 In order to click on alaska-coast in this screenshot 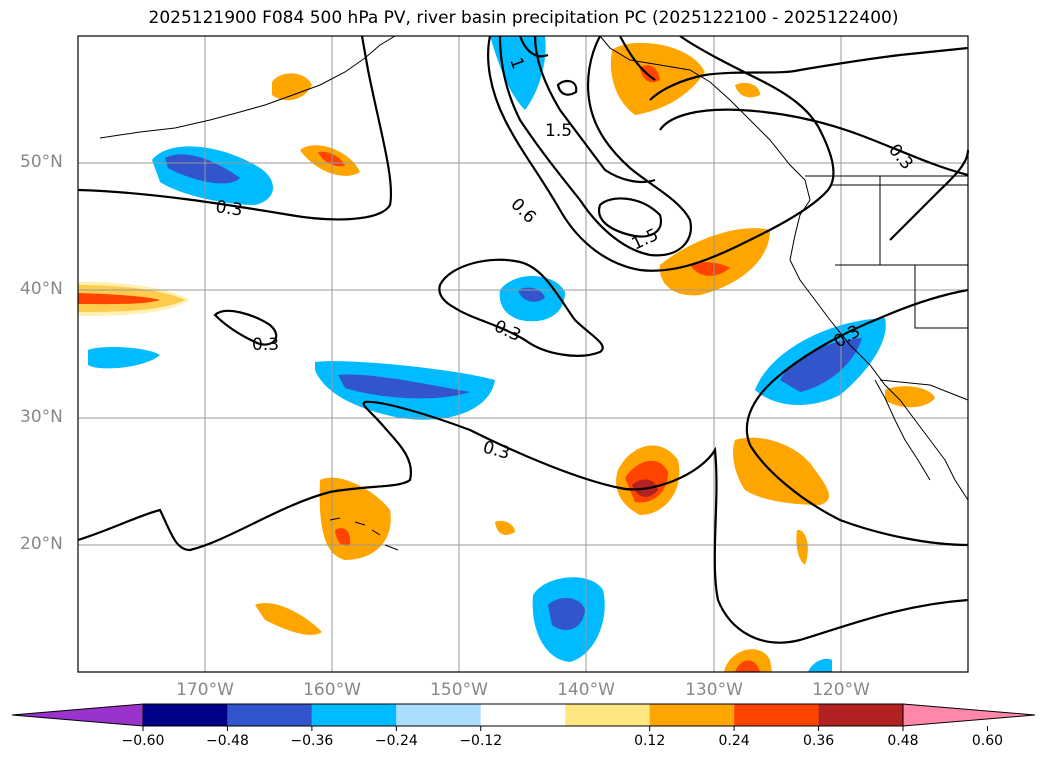, I will do `click(705, 125)`.